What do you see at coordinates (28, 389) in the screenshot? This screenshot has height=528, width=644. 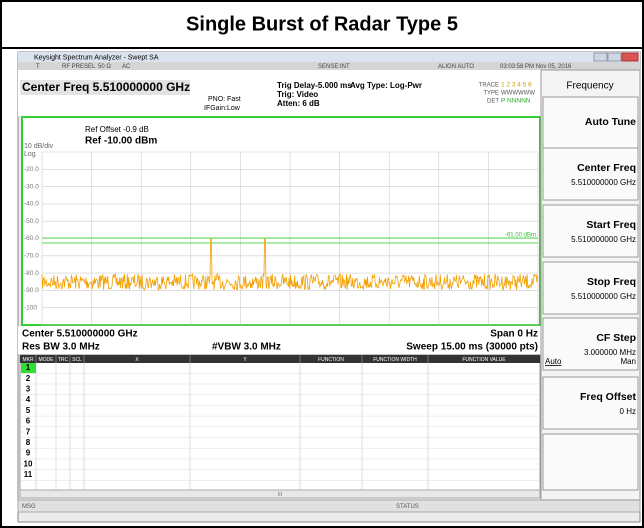 I see `row-number: 3` at bounding box center [28, 389].